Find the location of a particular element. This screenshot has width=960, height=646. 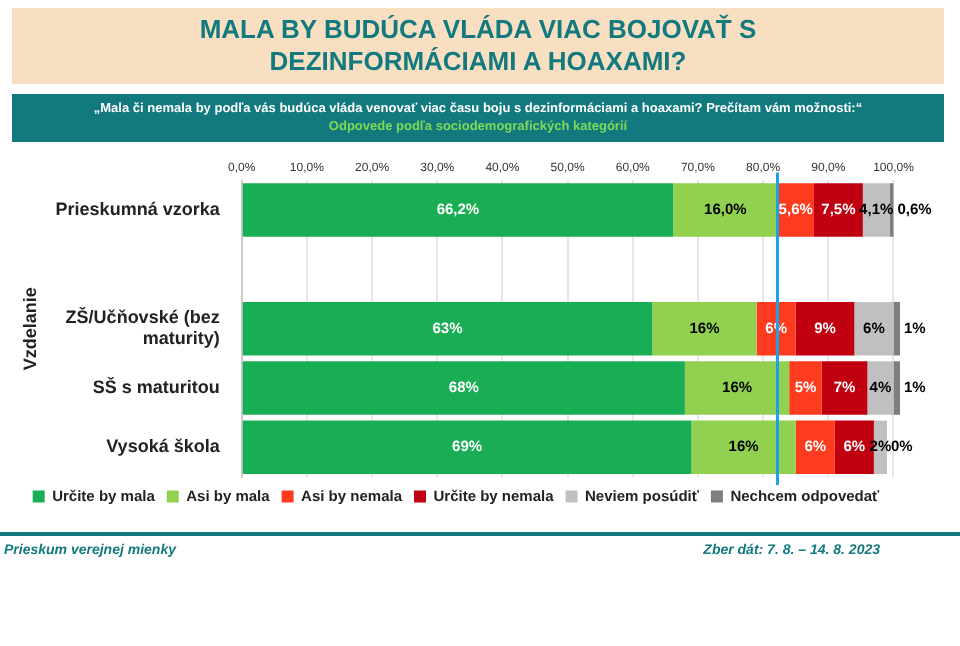

y-tick-label: ZŠ/Učňovské (bez maturity) is located at coordinates (143, 326).